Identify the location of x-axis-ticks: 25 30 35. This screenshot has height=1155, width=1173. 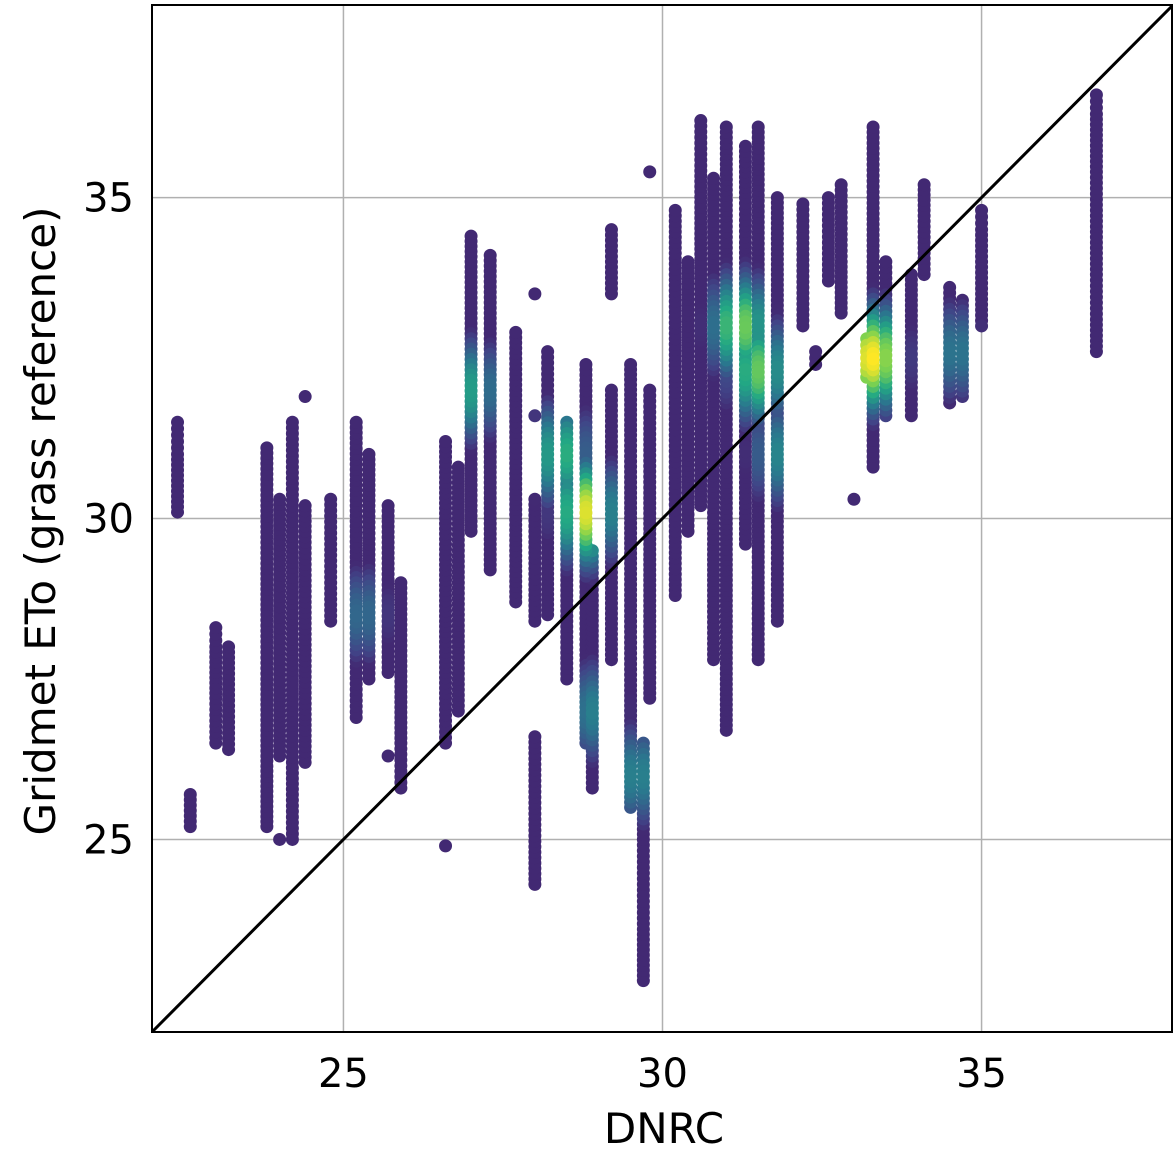
(662, 1074).